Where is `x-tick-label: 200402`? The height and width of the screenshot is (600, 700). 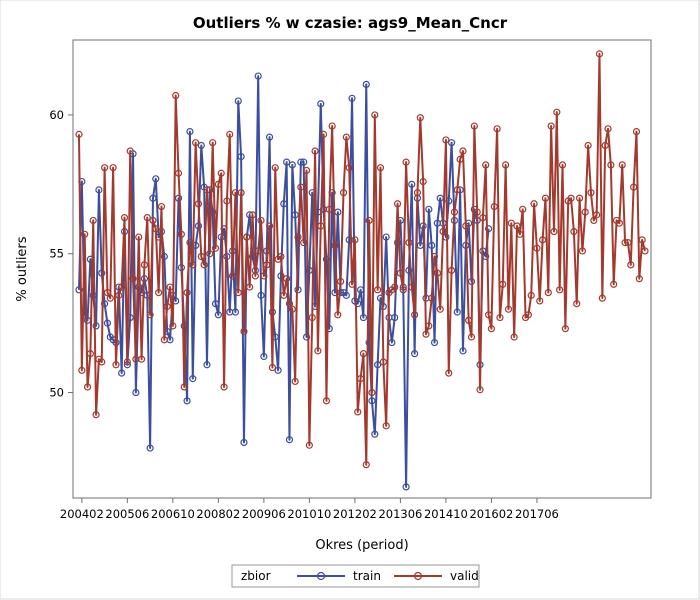
x-tick-label: 200402 is located at coordinates (82, 514).